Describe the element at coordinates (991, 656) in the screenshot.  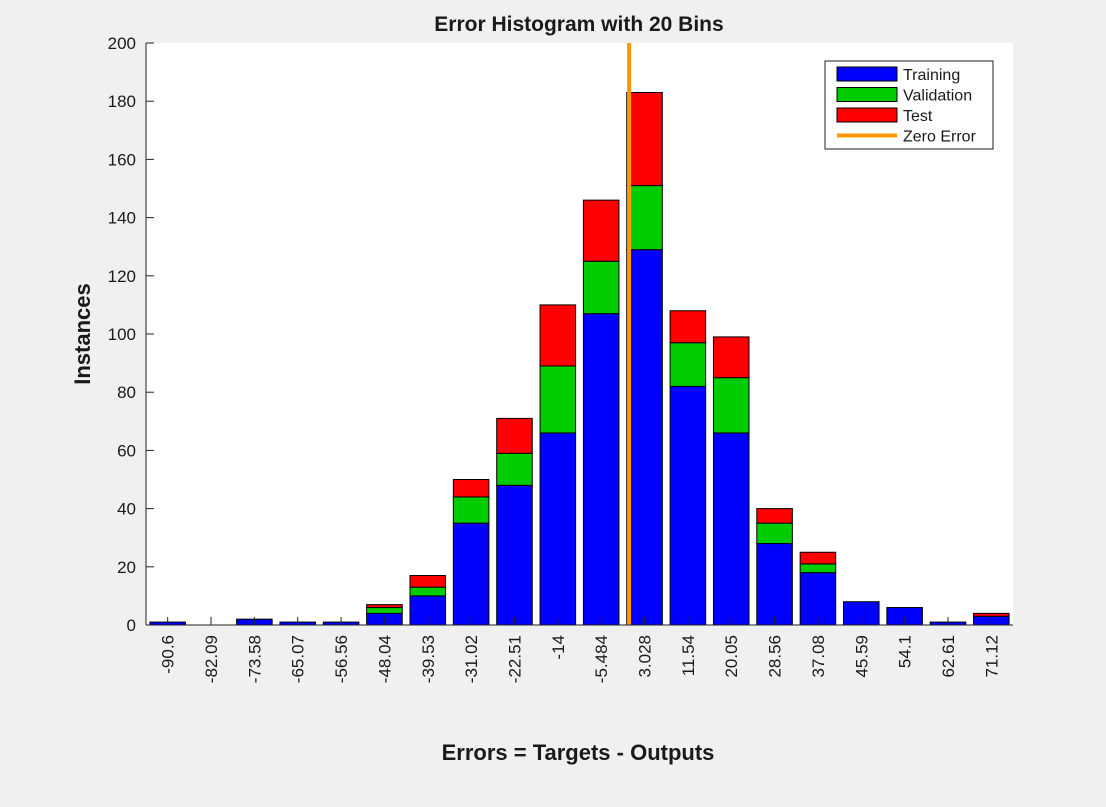
I see `x-tick-label-19: 71.12` at that location.